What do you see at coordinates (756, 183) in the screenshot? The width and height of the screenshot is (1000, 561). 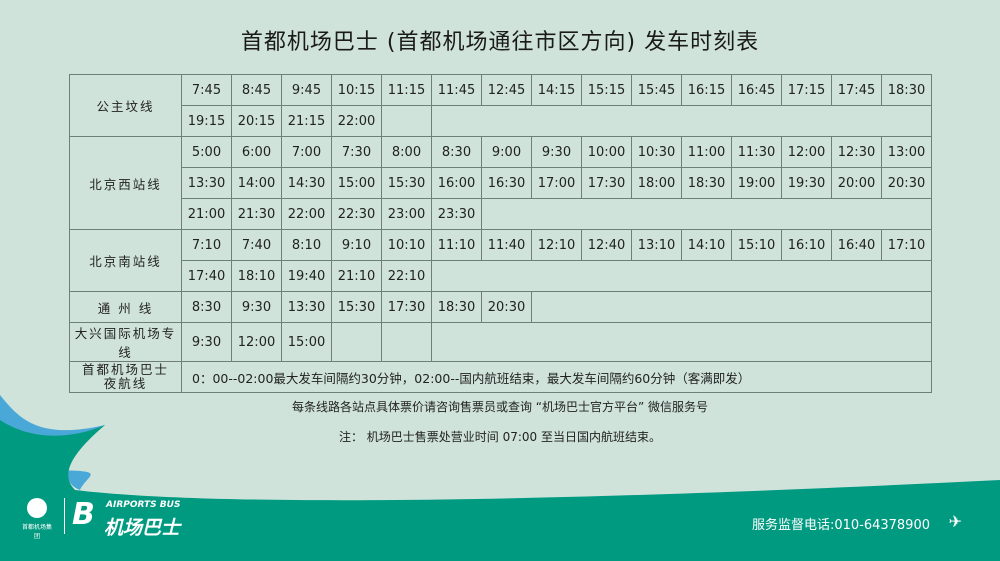 I see `departure-time: 19:00` at bounding box center [756, 183].